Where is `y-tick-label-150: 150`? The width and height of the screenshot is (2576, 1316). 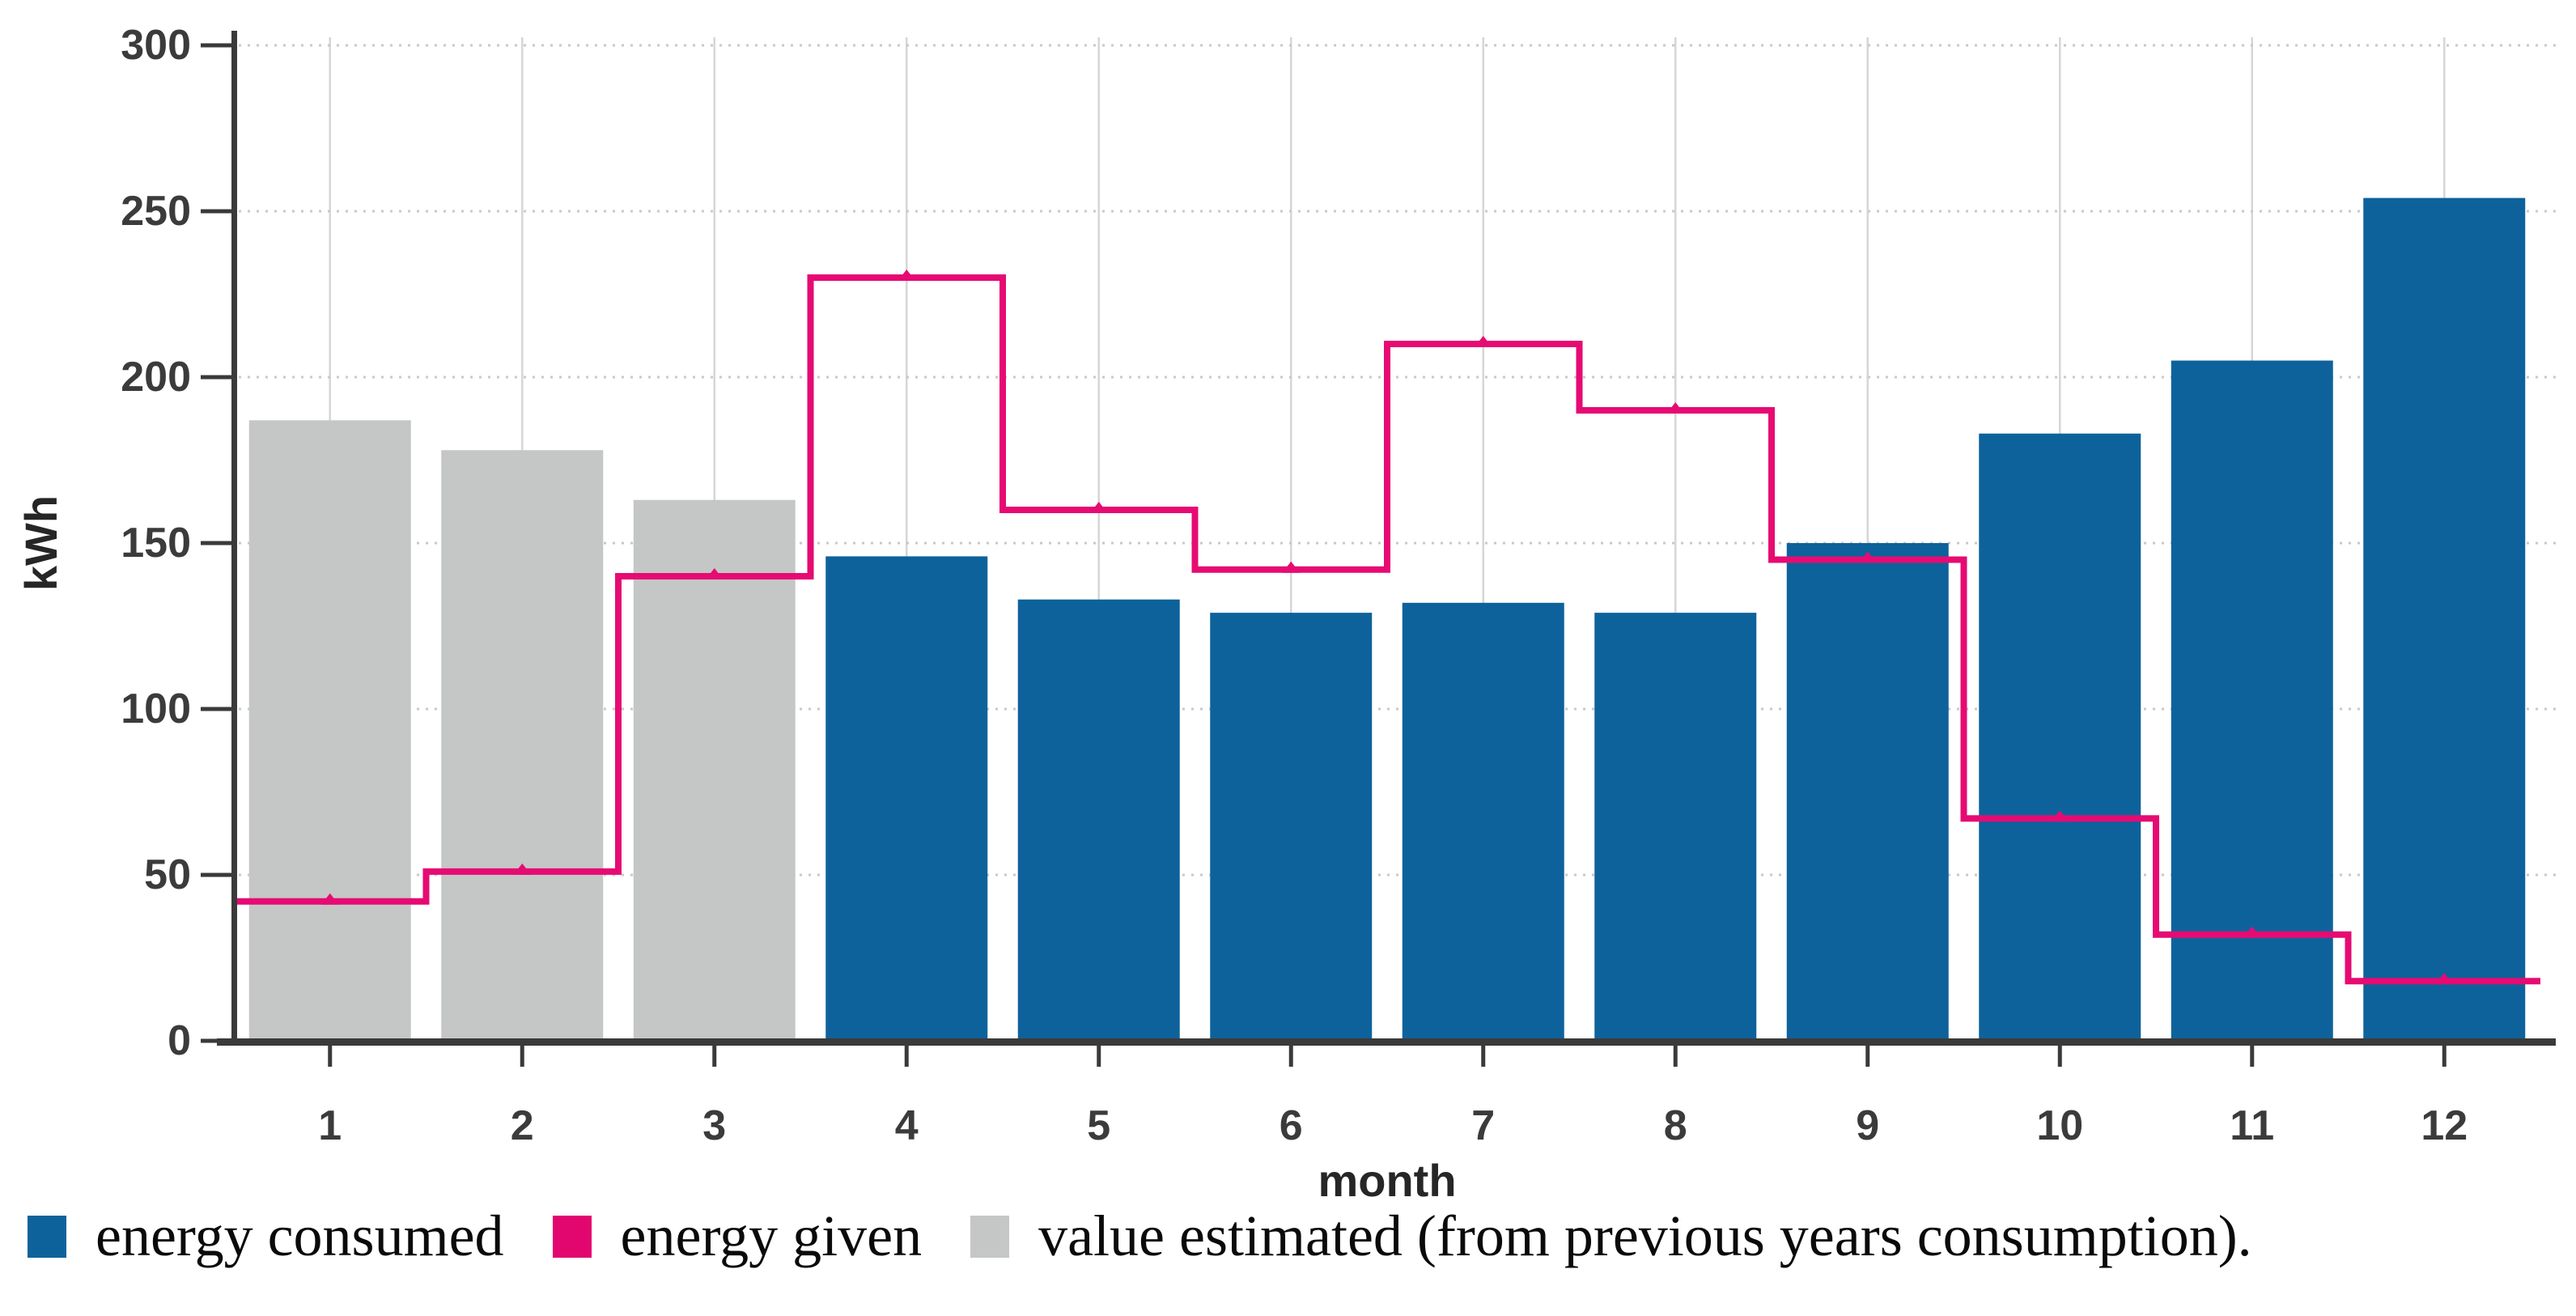 y-tick-label-150: 150 is located at coordinates (156, 543).